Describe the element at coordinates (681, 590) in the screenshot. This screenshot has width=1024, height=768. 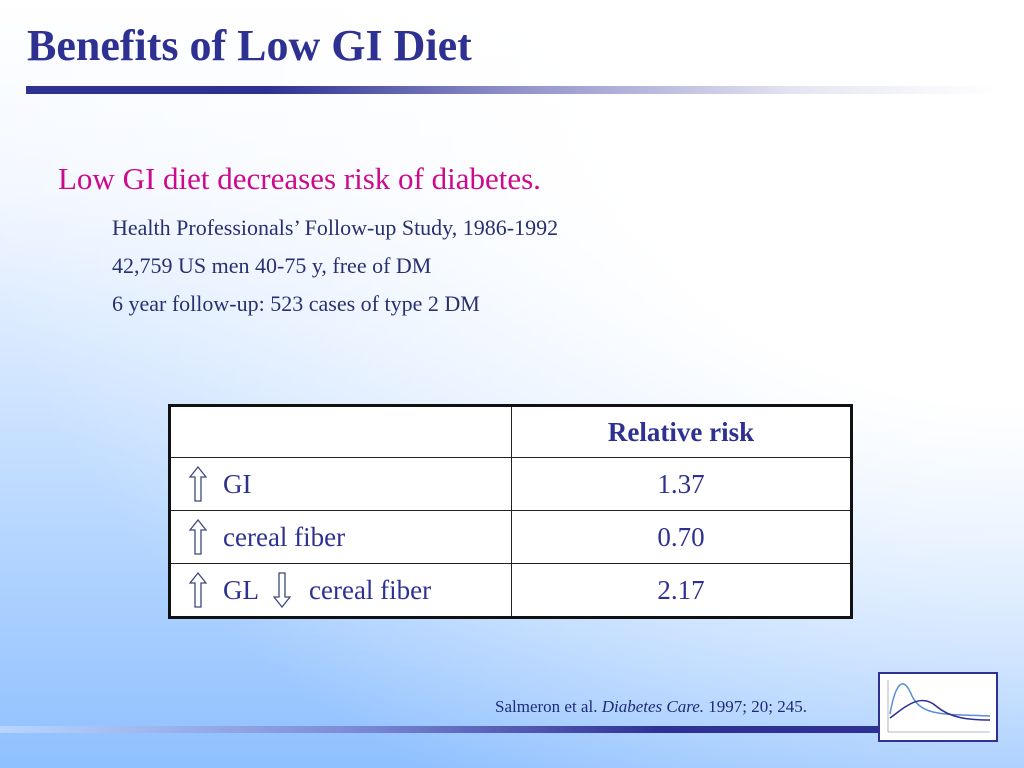
I see `relative-risk-value: 2.17` at that location.